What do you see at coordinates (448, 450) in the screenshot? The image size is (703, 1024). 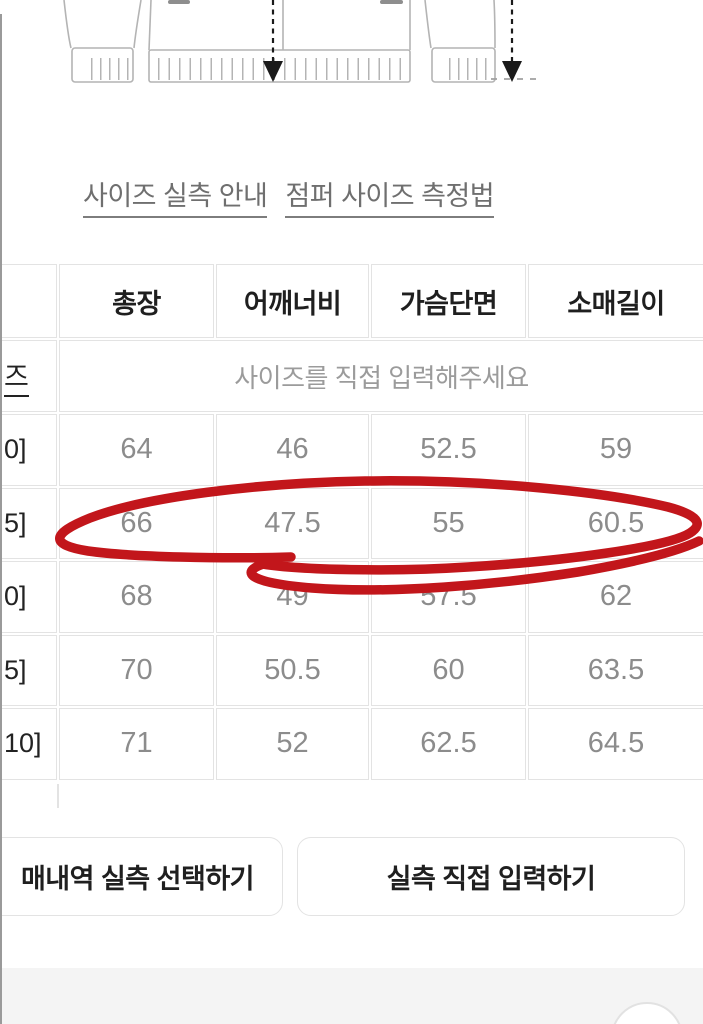 I see `value-cell: 52.5` at bounding box center [448, 450].